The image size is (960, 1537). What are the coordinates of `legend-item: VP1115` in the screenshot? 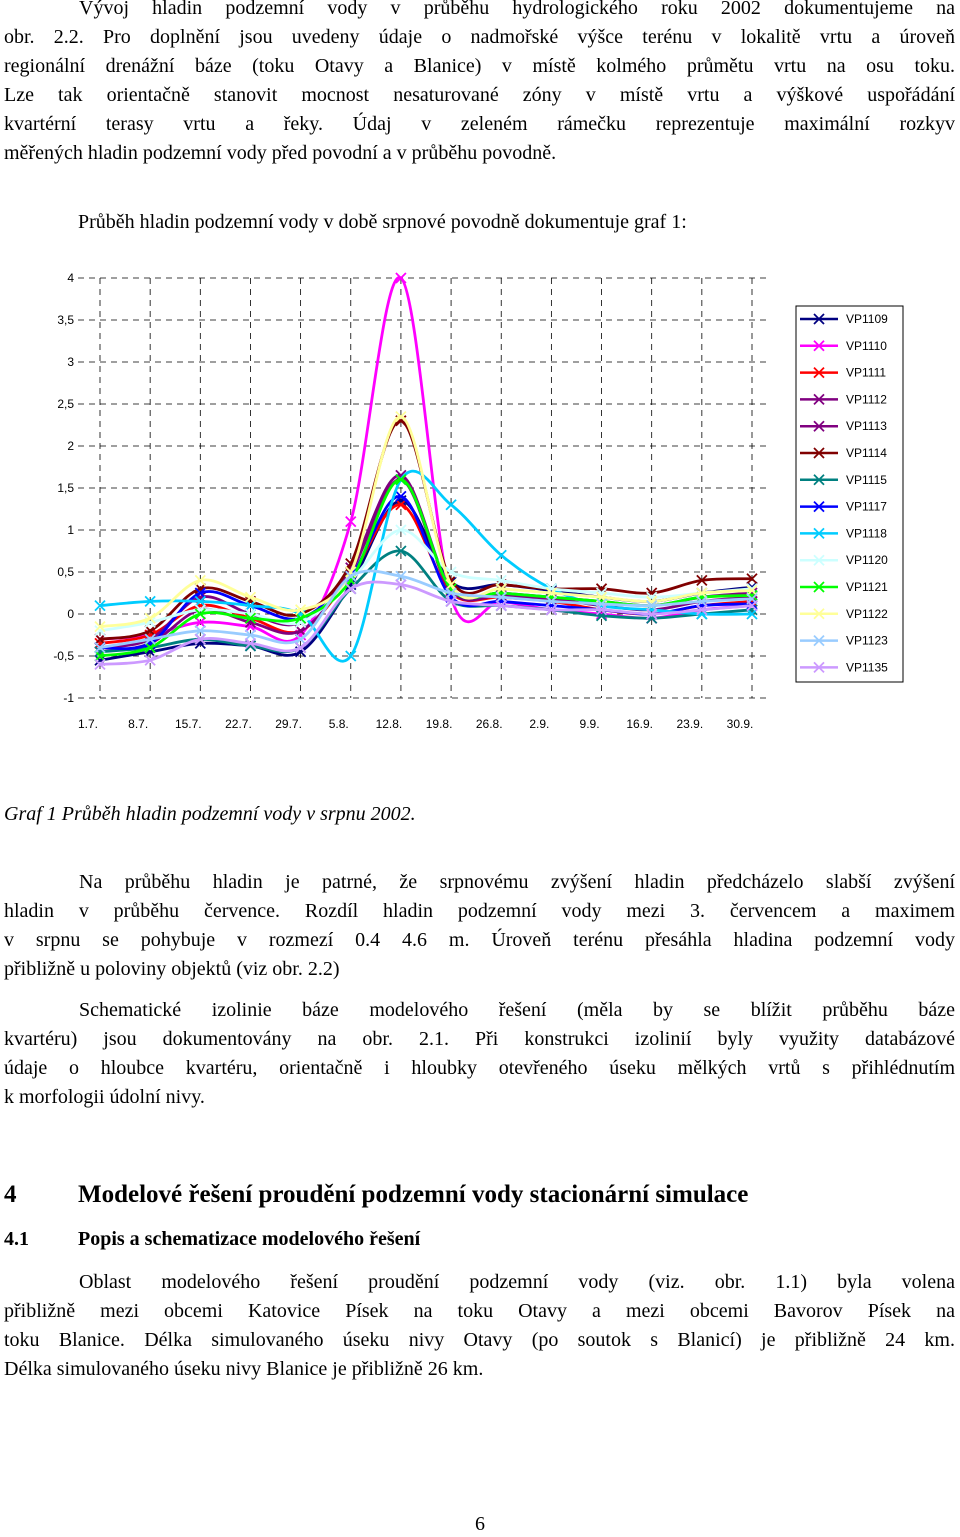 It's located at (843, 480).